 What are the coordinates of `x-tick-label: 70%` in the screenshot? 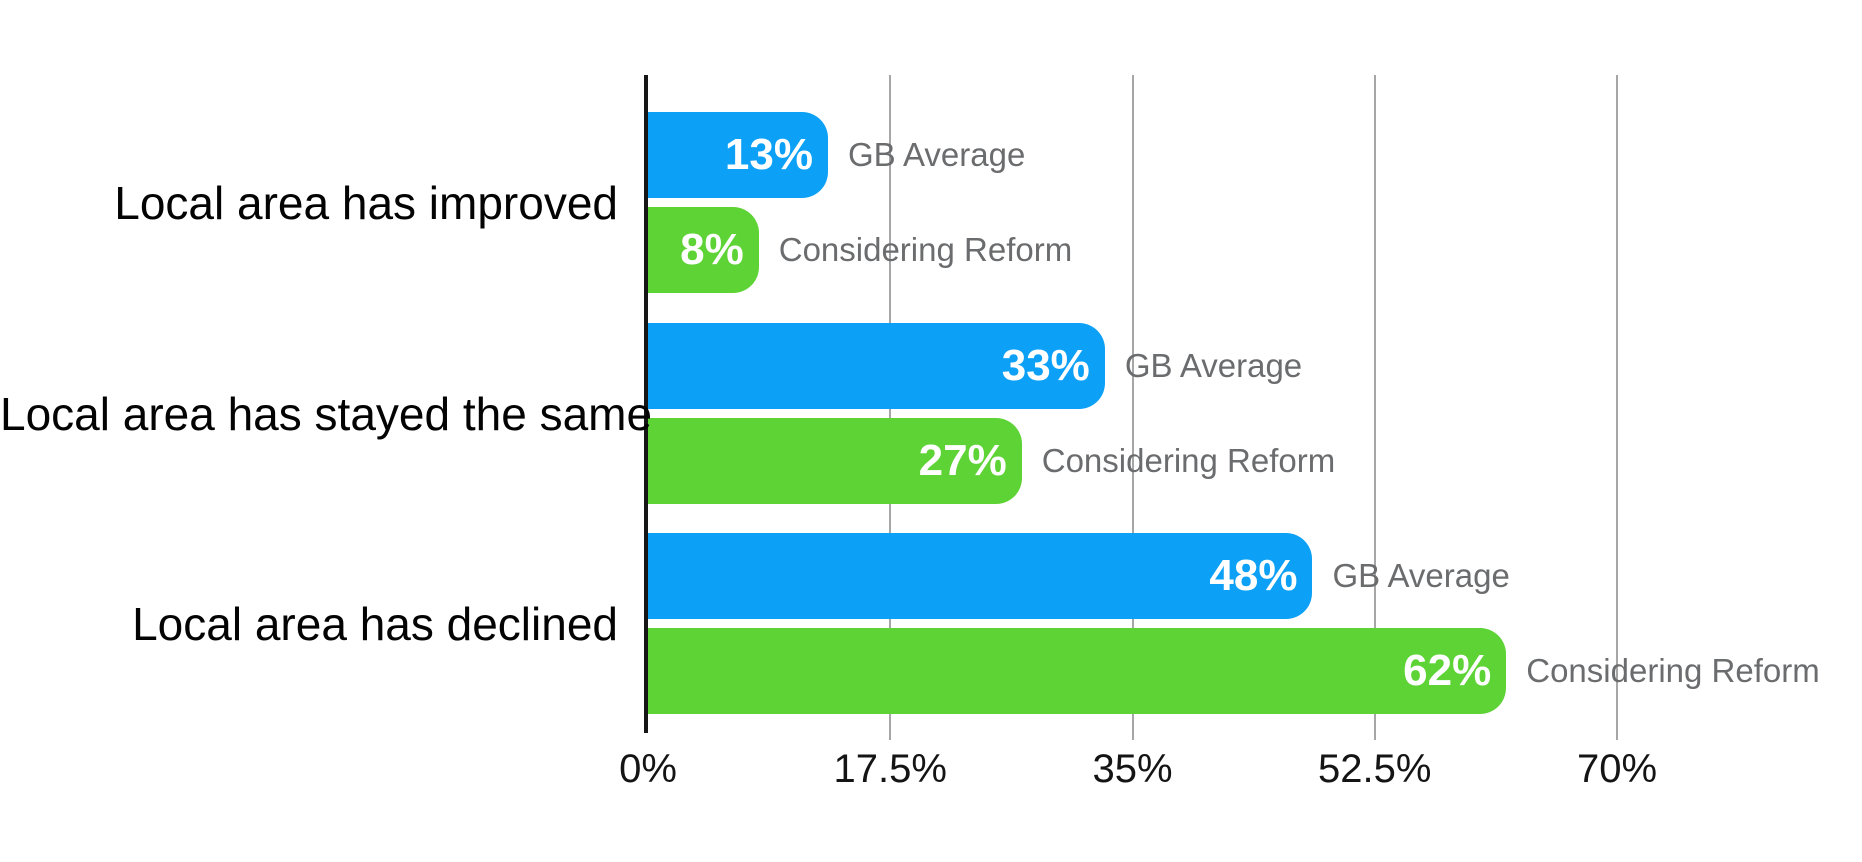 It's located at (1617, 769).